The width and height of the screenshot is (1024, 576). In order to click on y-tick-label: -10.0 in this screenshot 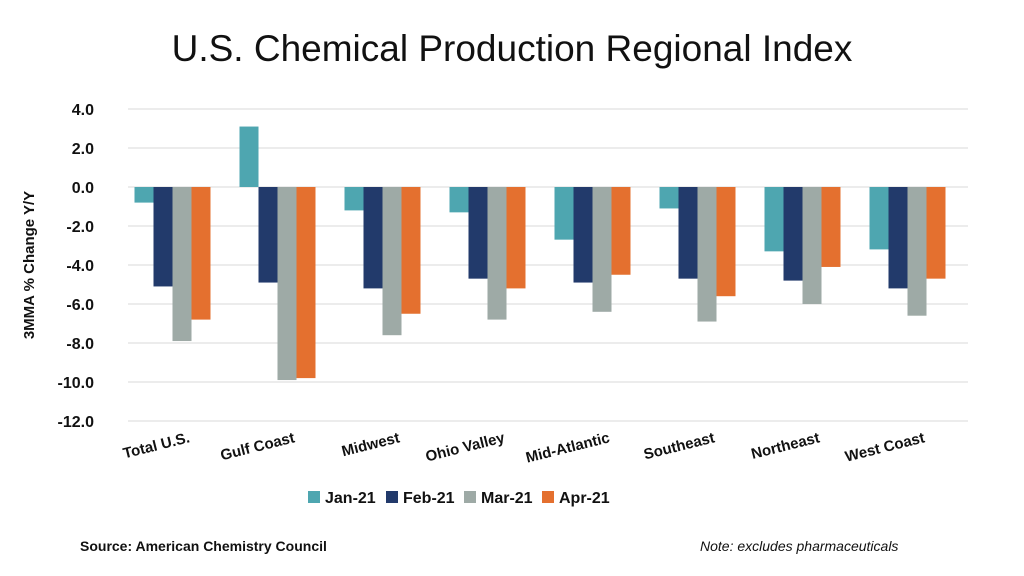, I will do `click(76, 383)`.